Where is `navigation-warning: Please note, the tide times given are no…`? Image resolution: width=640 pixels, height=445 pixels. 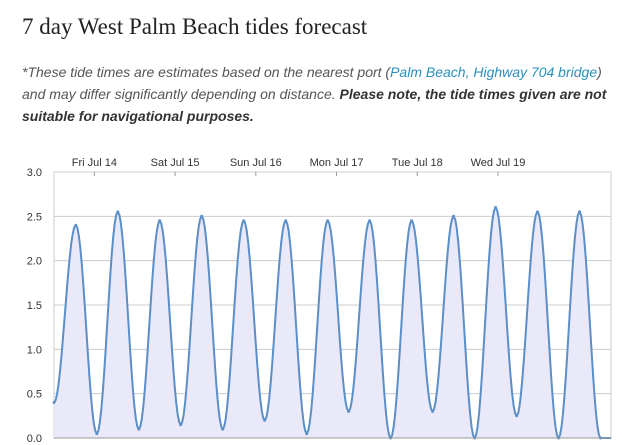 navigation-warning: Please note, the tide times given are no… is located at coordinates (314, 105).